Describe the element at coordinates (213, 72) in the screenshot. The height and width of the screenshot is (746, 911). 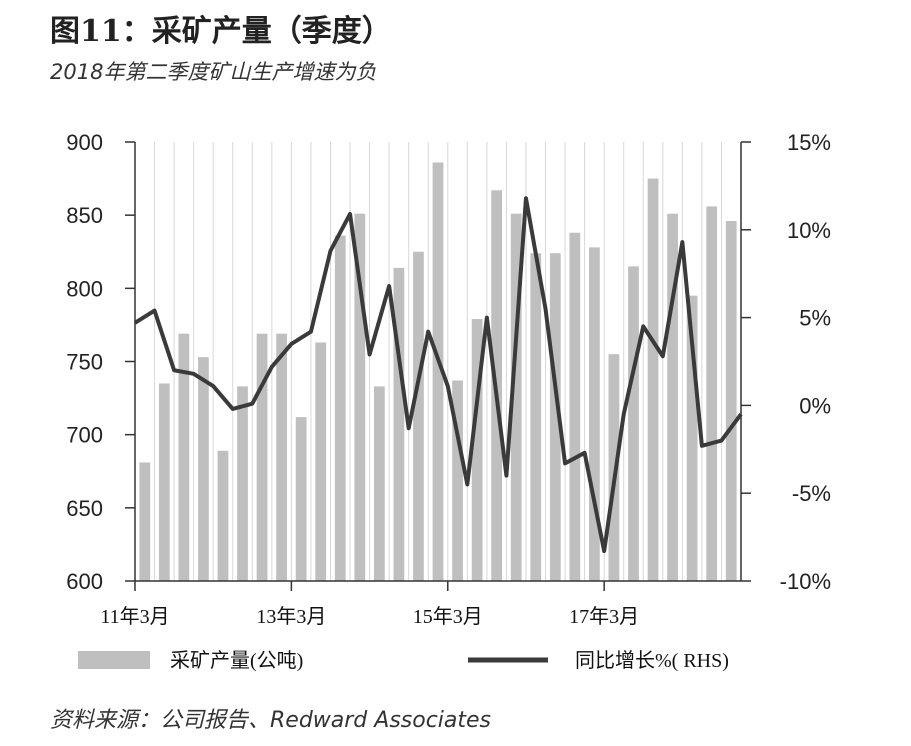
I see `page-subtitle: 2018年第二季度矿山生产增速为负` at that location.